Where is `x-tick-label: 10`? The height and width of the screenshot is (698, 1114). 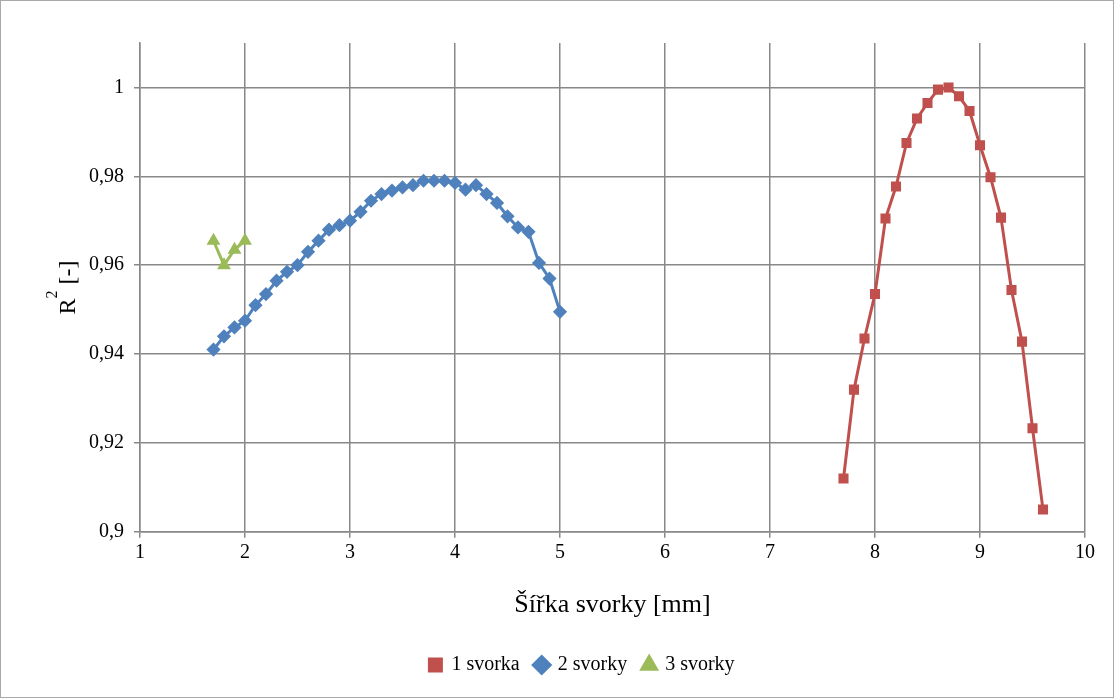
x-tick-label: 10 is located at coordinates (1085, 551).